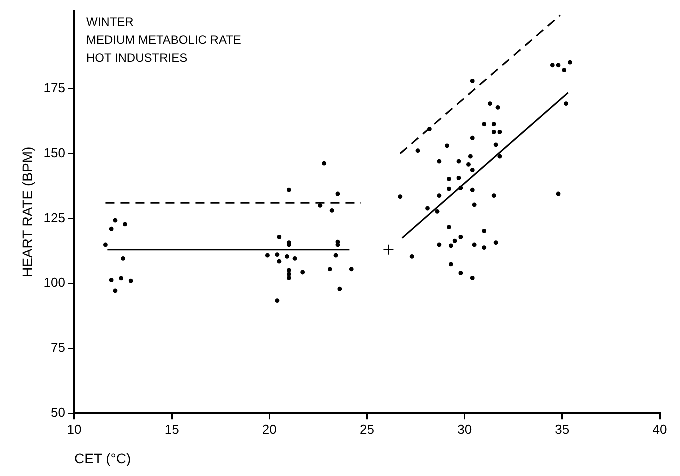  Describe the element at coordinates (137, 58) in the screenshot. I see `annotation: HOT INDUSTRIES` at that location.